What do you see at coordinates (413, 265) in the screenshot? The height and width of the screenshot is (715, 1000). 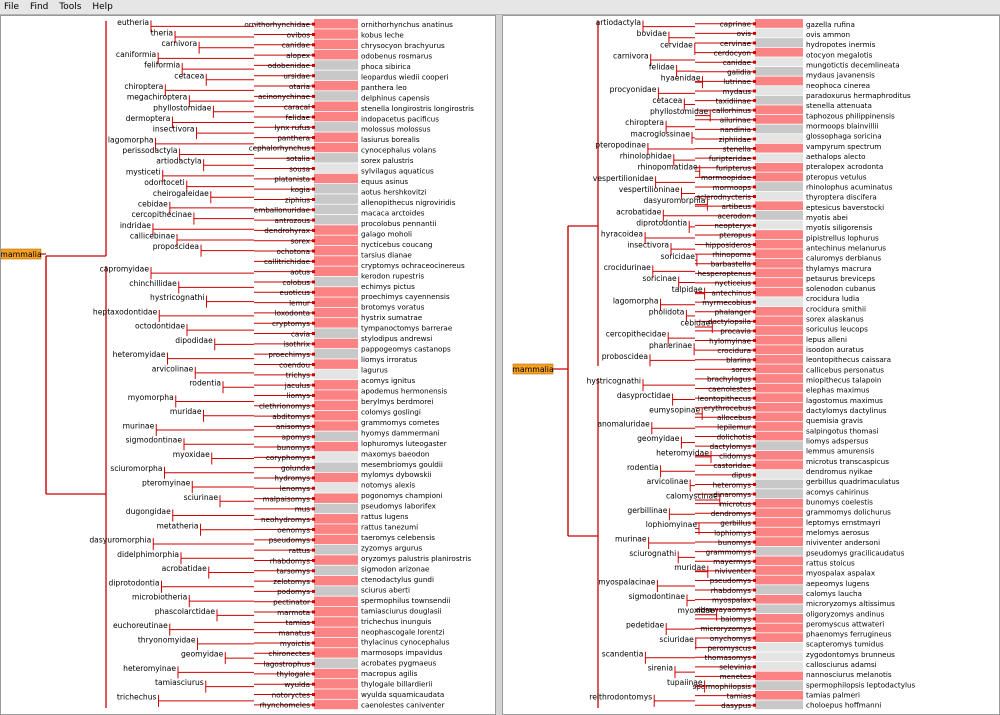 I see `leaf-label: cryptomys ochraceocinereus` at bounding box center [413, 265].